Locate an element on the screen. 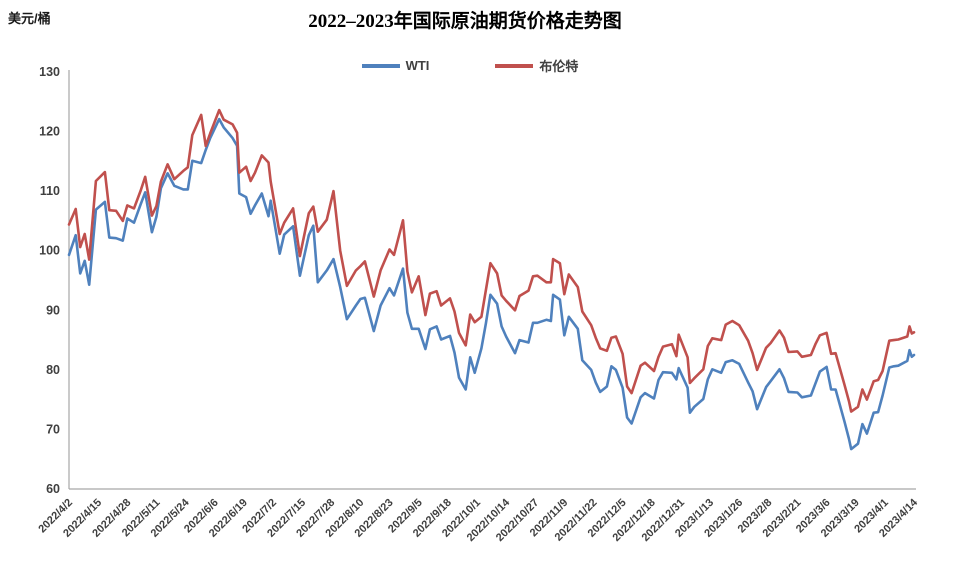 The width and height of the screenshot is (960, 572). y-tick-label: 100 is located at coordinates (49, 251).